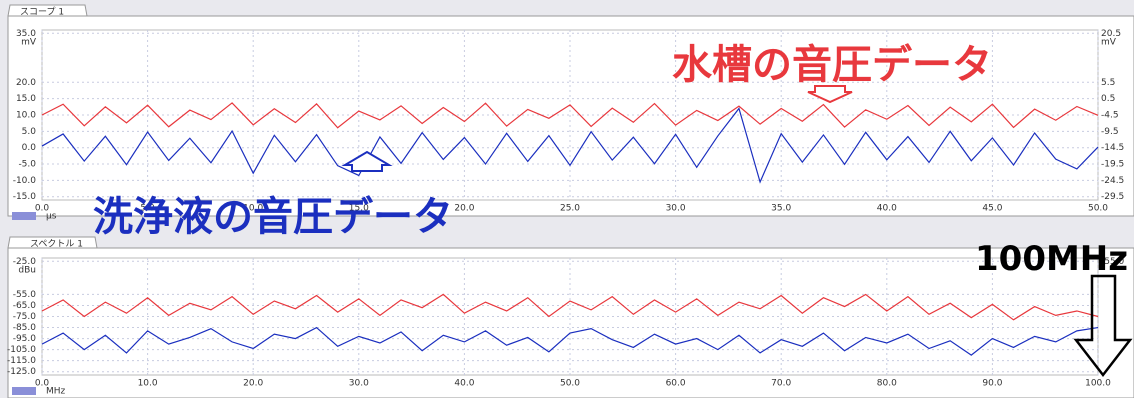 Image resolution: width=1134 pixels, height=398 pixels. I want to click on y2-tick-label: -19.5, so click(1112, 165).